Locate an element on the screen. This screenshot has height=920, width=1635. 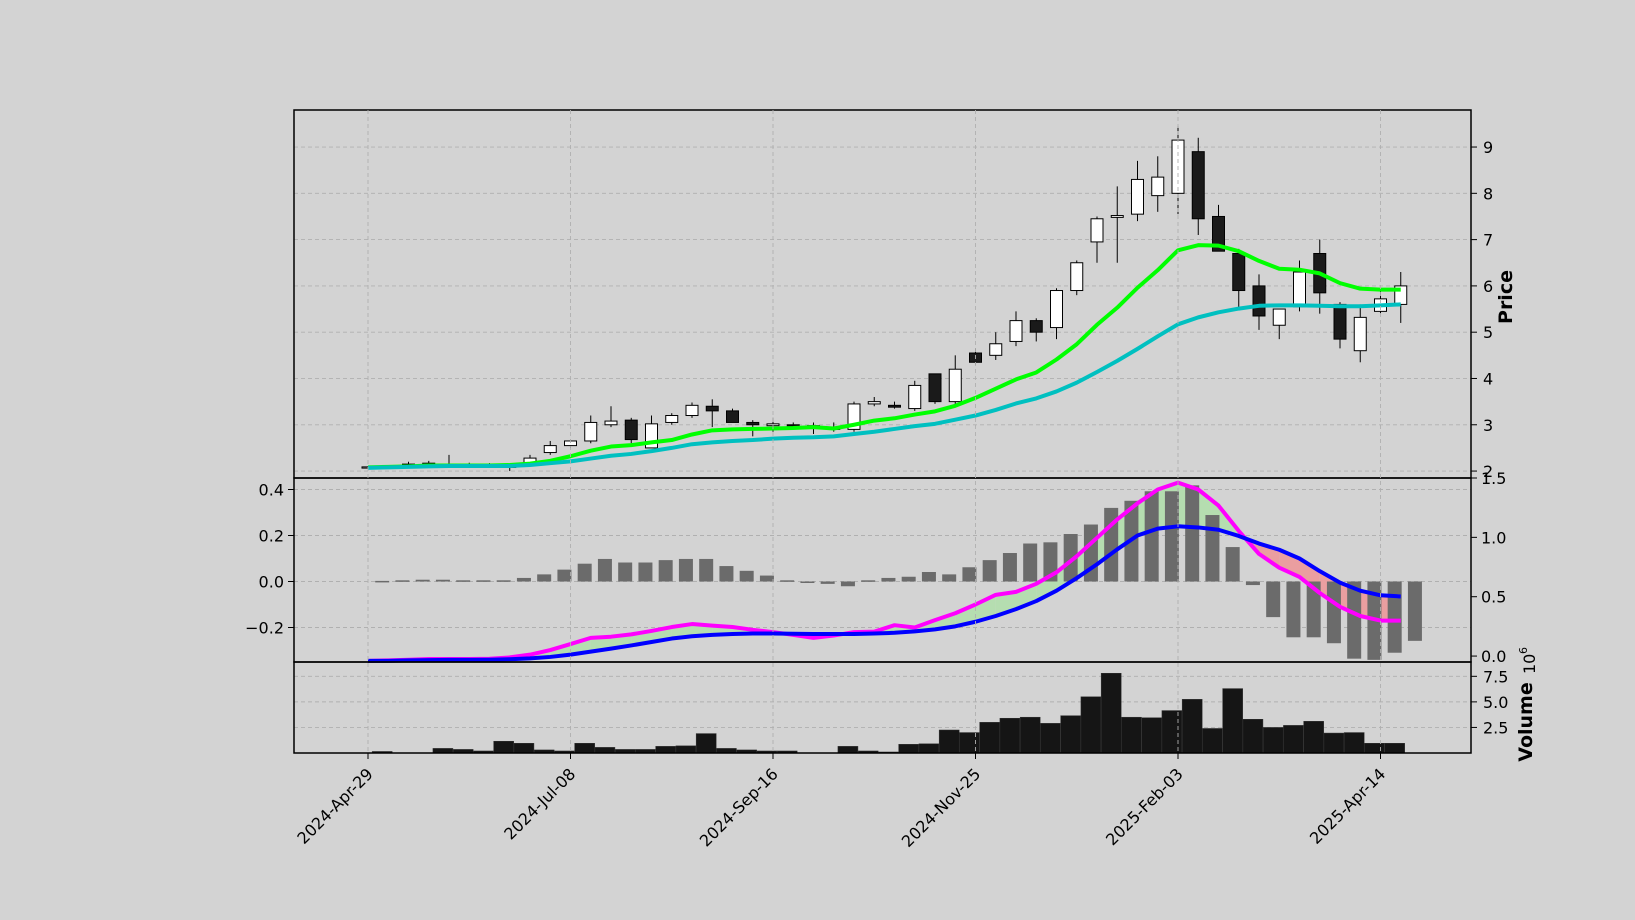
macd-right-tick-label: 0.5 is located at coordinates (1493, 597).